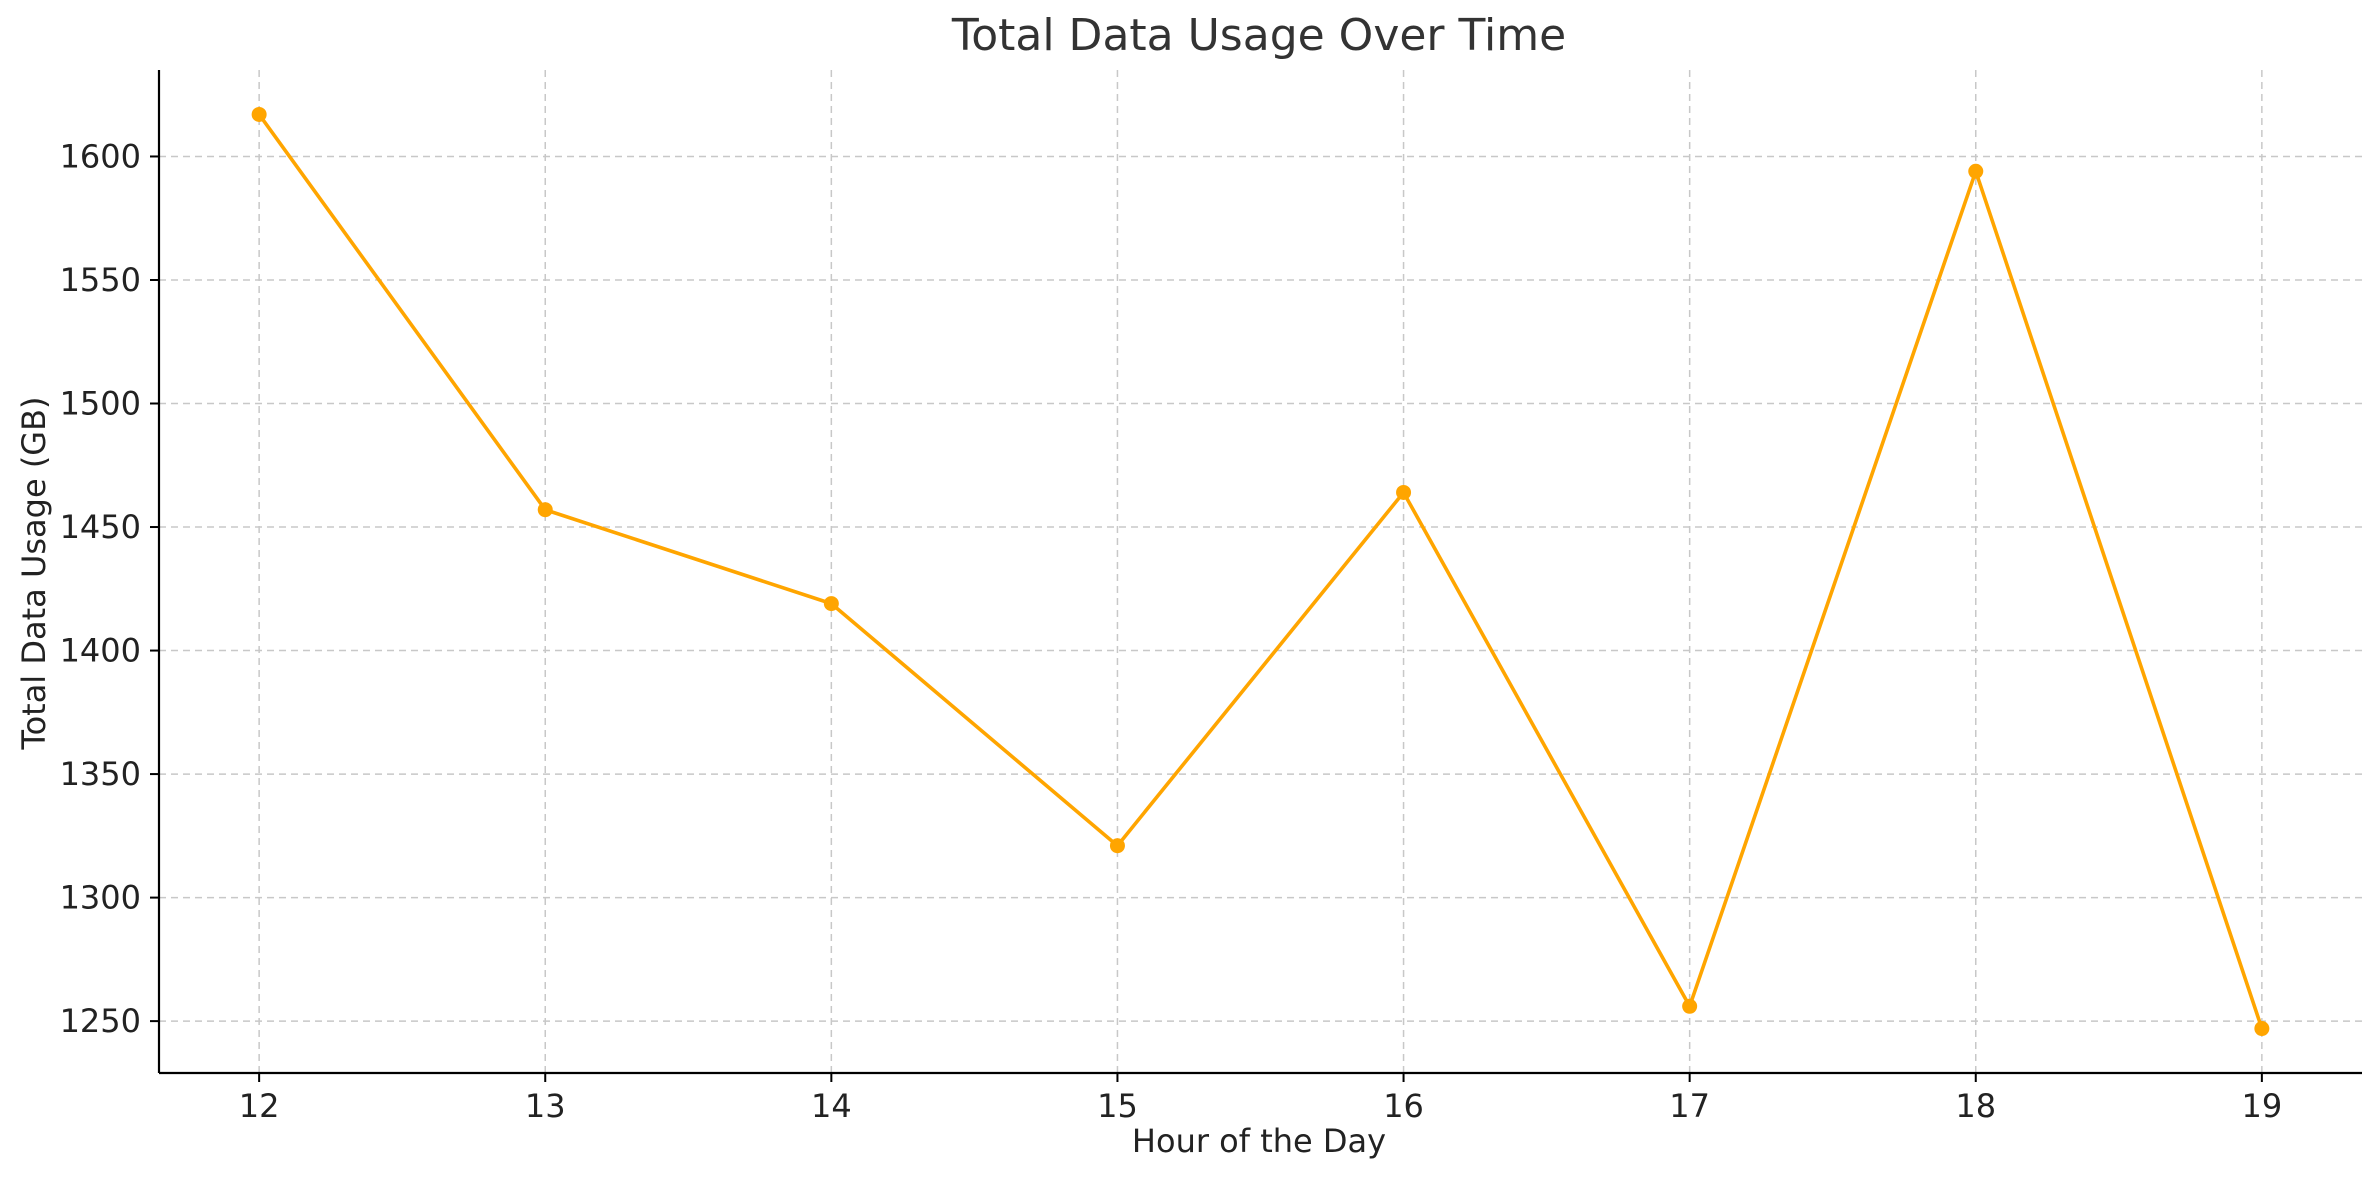 The width and height of the screenshot is (2379, 1184). I want to click on x-tick-label: 13, so click(545, 1106).